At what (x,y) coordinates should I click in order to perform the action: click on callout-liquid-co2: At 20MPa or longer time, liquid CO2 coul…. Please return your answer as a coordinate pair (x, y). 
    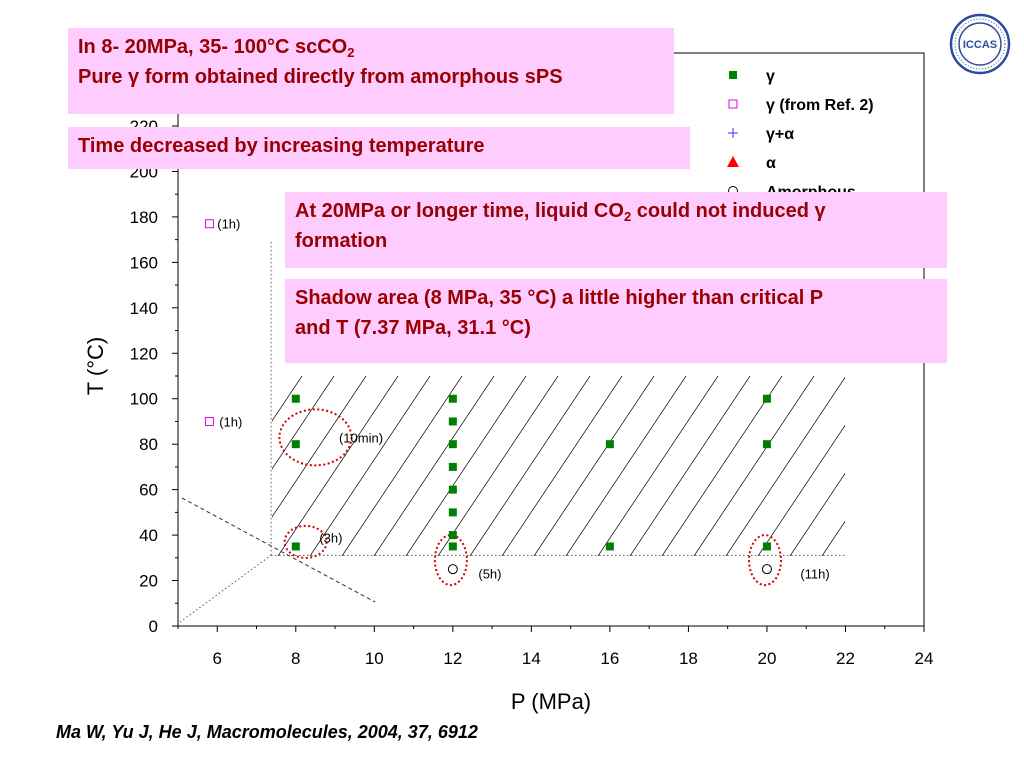
    Looking at the image, I should click on (616, 230).